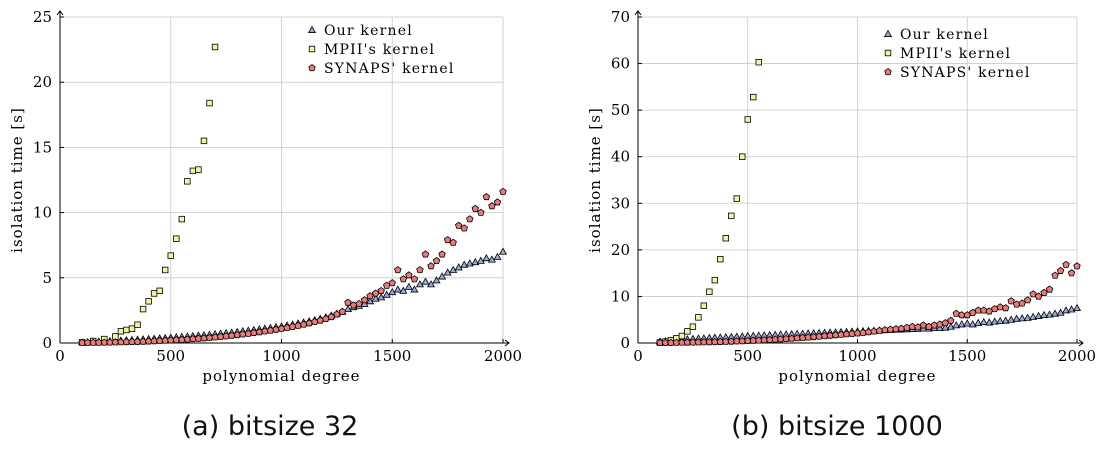 The width and height of the screenshot is (1100, 453). What do you see at coordinates (620, 296) in the screenshot?
I see `y-tick-label: 10` at bounding box center [620, 296].